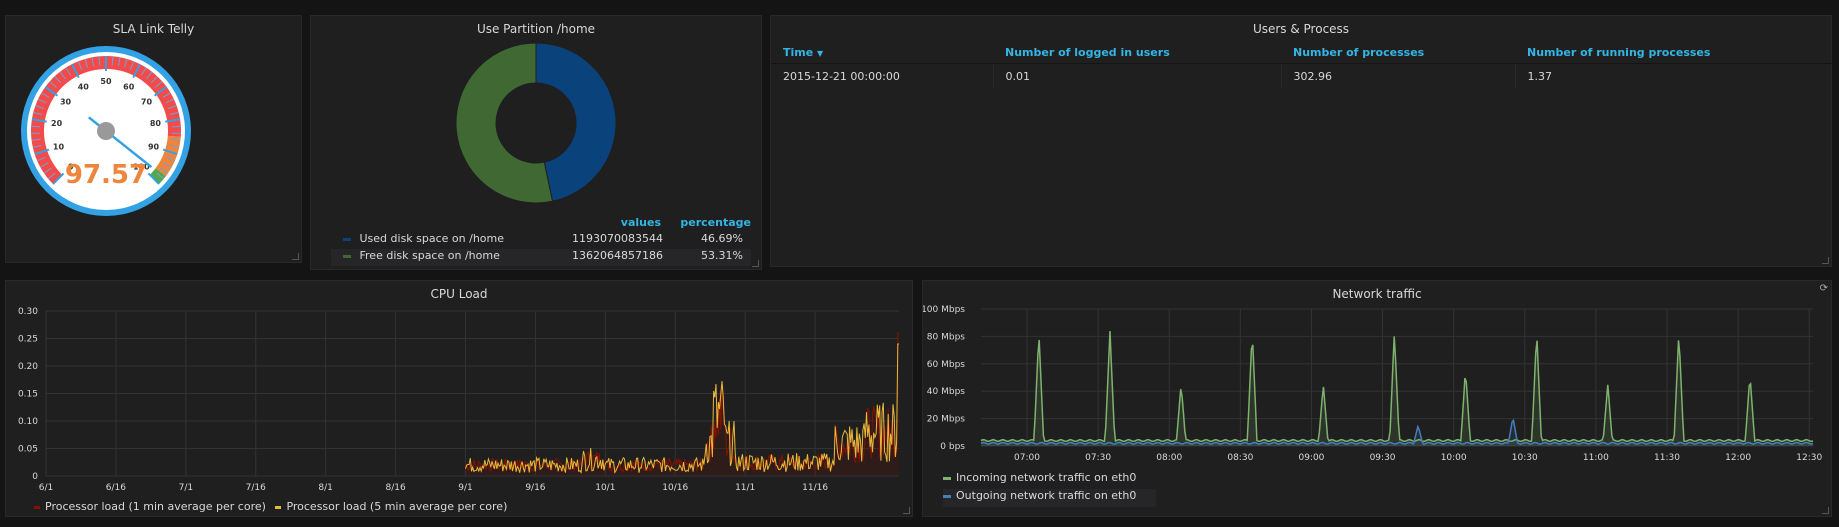 This screenshot has width=1839, height=527. Describe the element at coordinates (156, 123) in the screenshot. I see `gauge-tick-label: 80` at that location.